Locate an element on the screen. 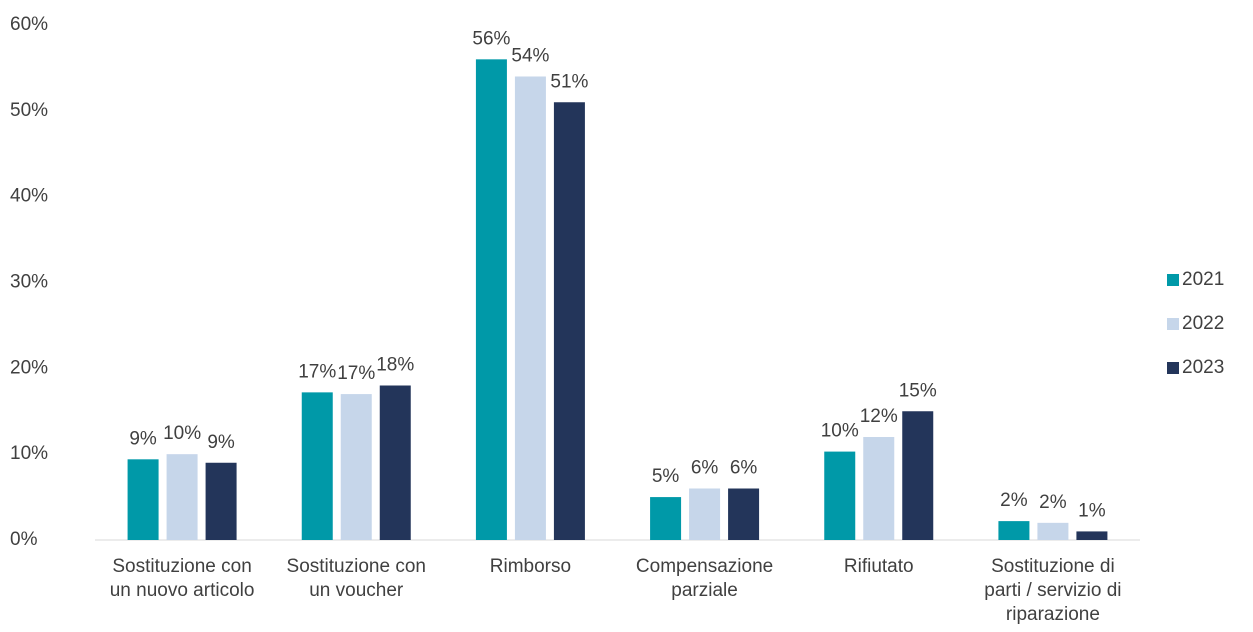 This screenshot has width=1253, height=632. data-label: 51% is located at coordinates (569, 81).